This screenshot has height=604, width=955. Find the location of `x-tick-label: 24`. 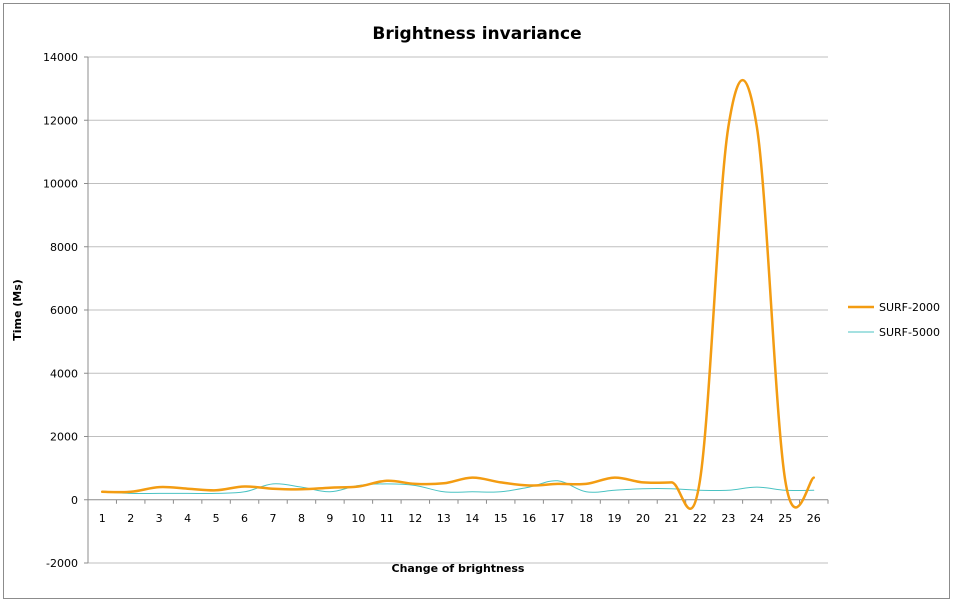

x-tick-label: 24 is located at coordinates (757, 518).